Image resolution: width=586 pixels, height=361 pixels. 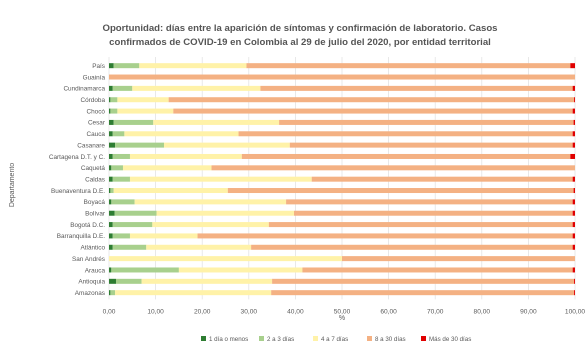 What do you see at coordinates (95, 179) in the screenshot?
I see `category-label: Caldas` at bounding box center [95, 179].